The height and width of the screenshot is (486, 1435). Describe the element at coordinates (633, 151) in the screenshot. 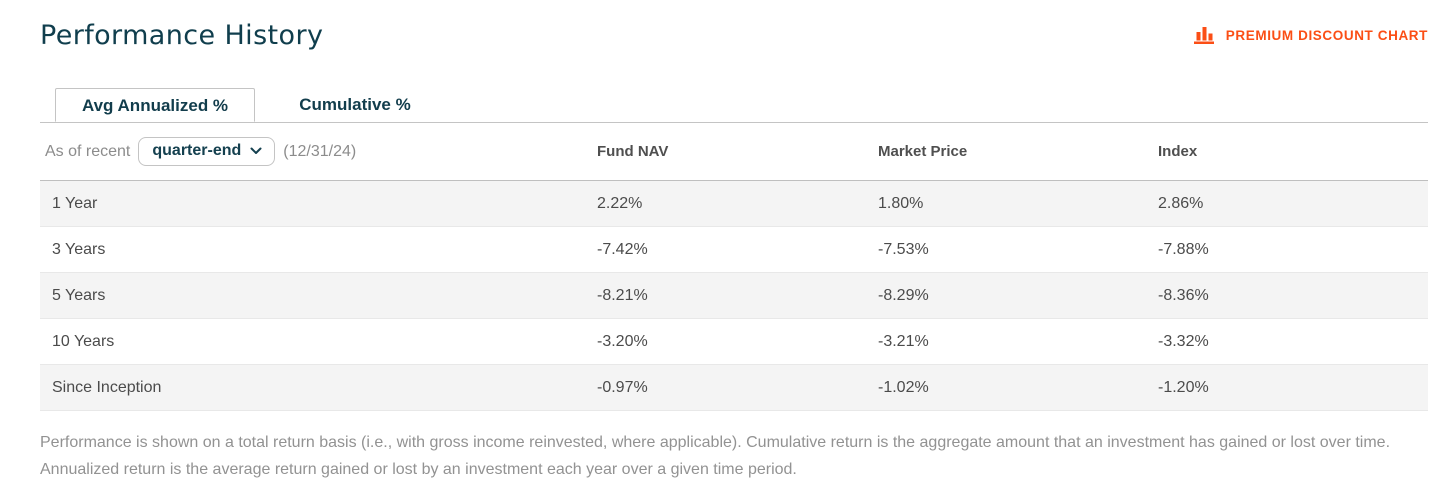

I see `column-header-fund-nav: Fund NAV` at that location.